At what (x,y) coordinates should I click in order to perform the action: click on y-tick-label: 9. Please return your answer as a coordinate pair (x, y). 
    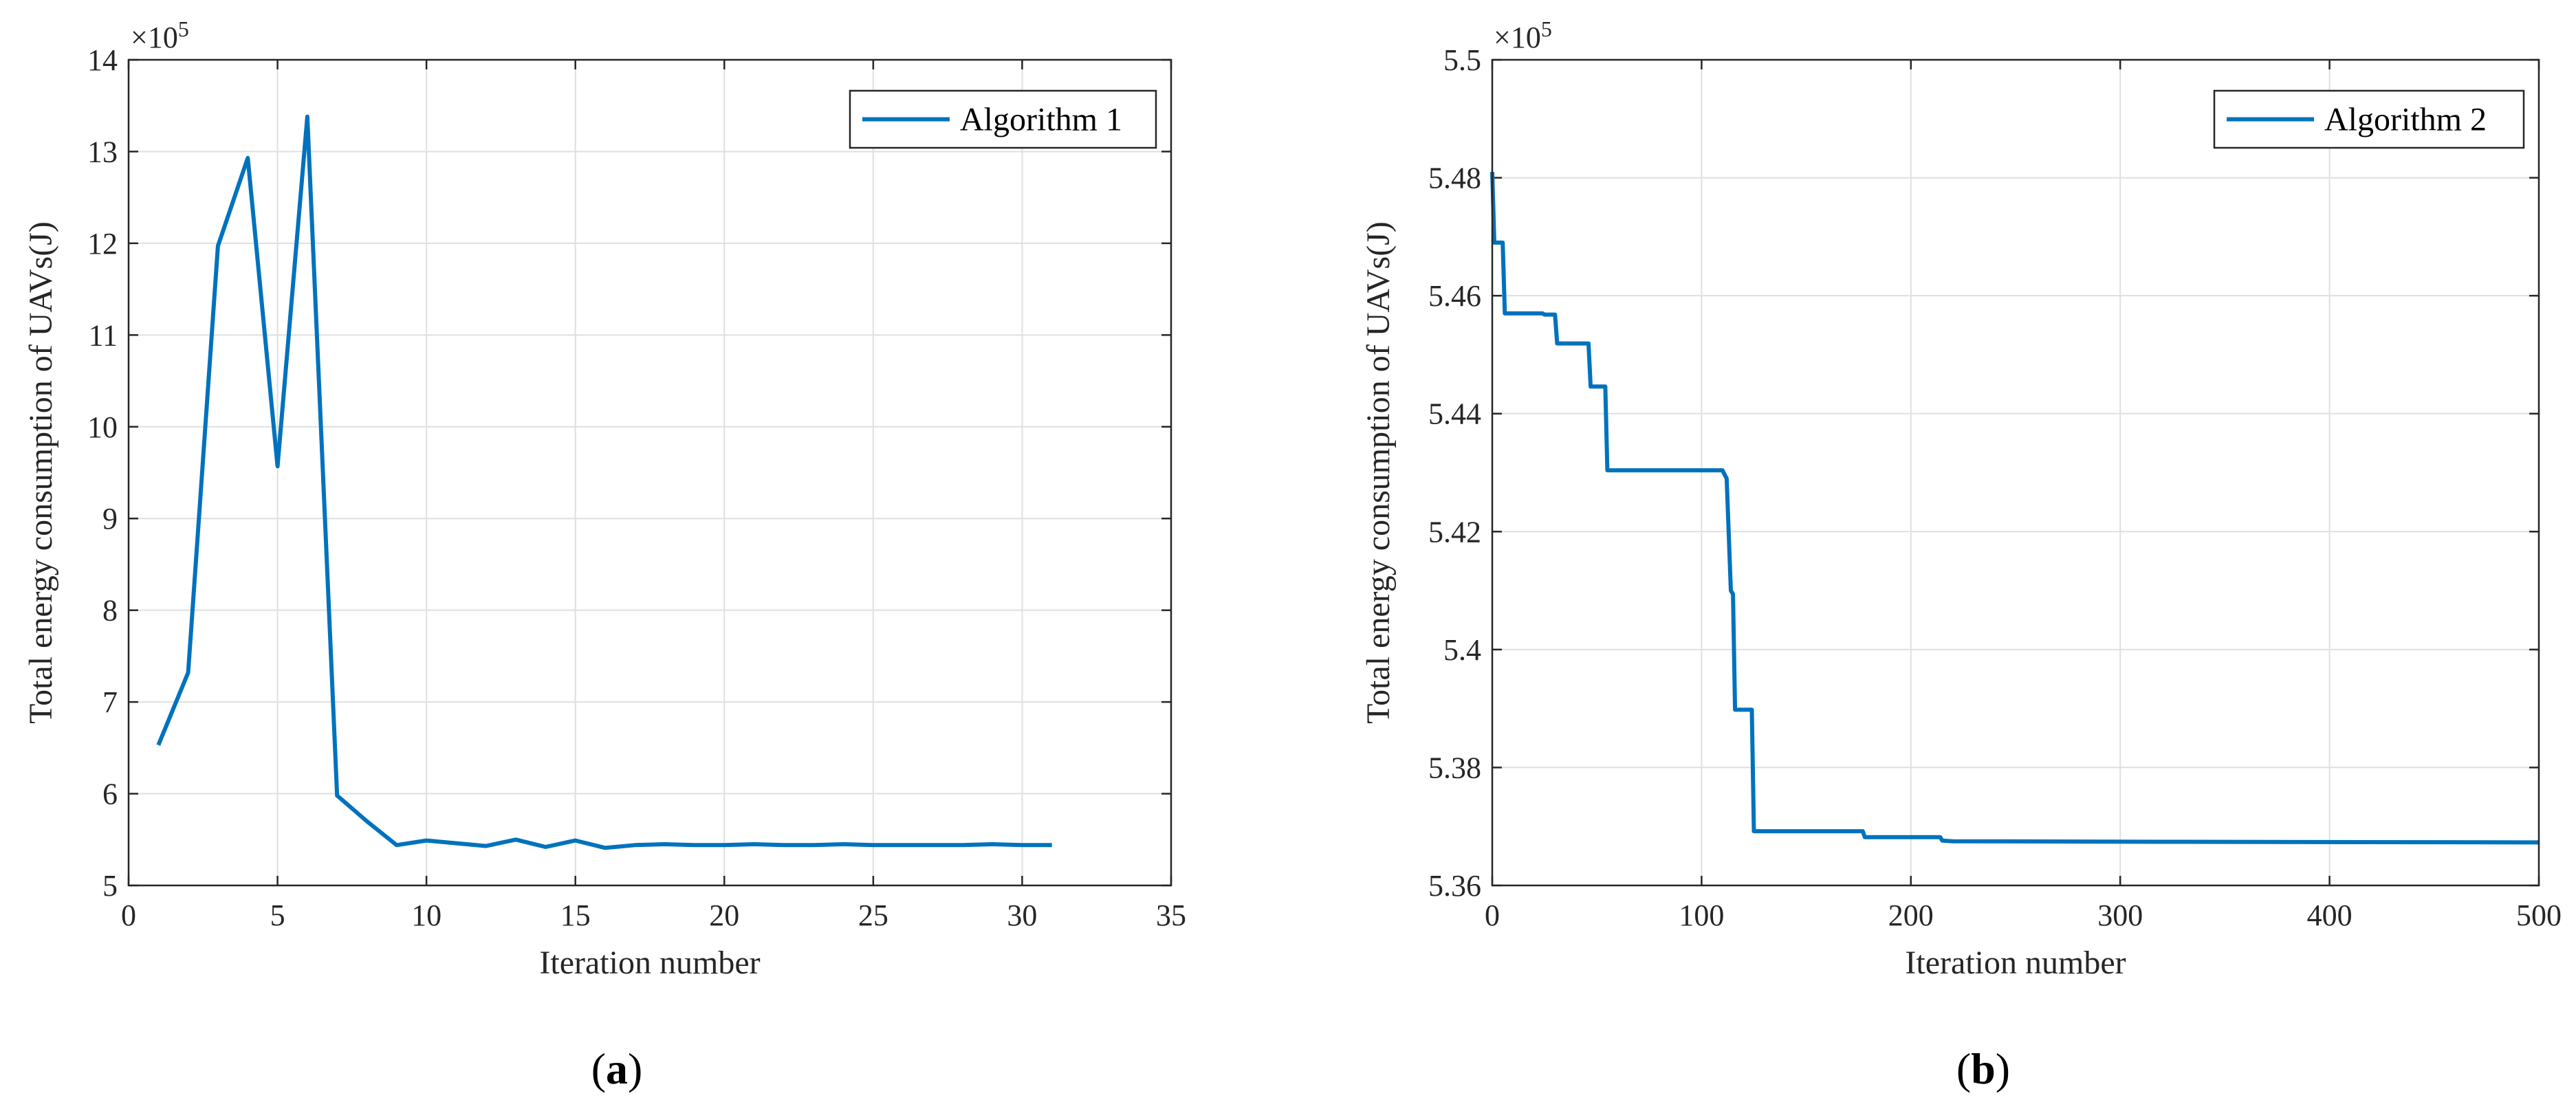
    Looking at the image, I should click on (110, 519).